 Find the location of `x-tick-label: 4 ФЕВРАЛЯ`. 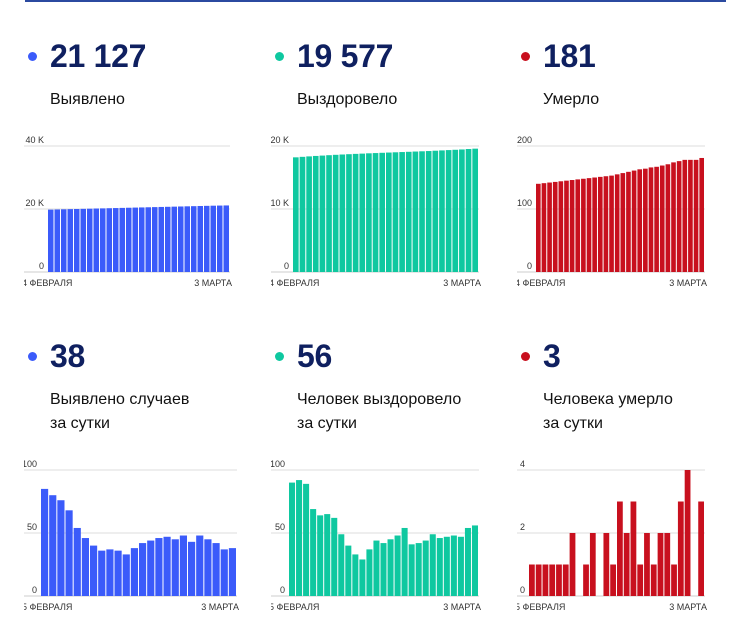

x-tick-label: 4 ФЕВРАЛЯ is located at coordinates (295, 283).